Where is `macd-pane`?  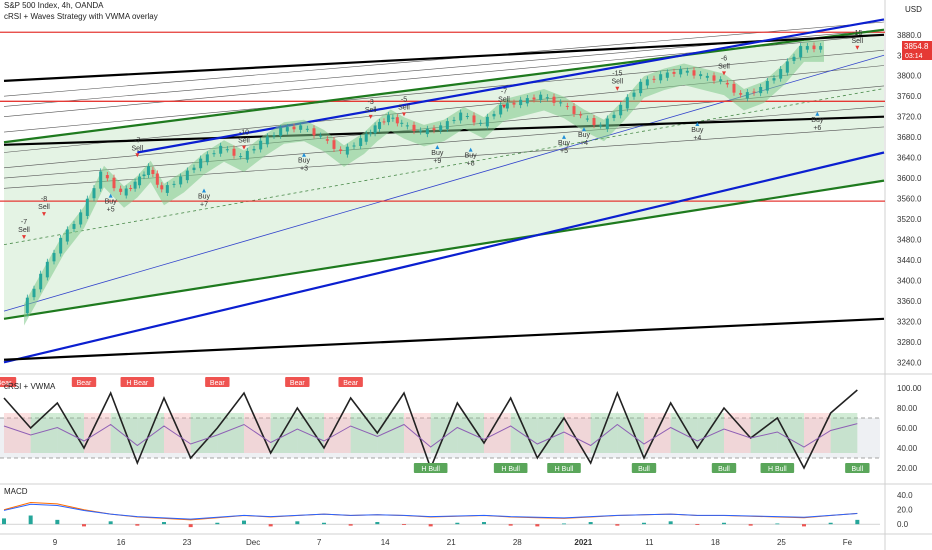
macd-pane is located at coordinates (440, 514).